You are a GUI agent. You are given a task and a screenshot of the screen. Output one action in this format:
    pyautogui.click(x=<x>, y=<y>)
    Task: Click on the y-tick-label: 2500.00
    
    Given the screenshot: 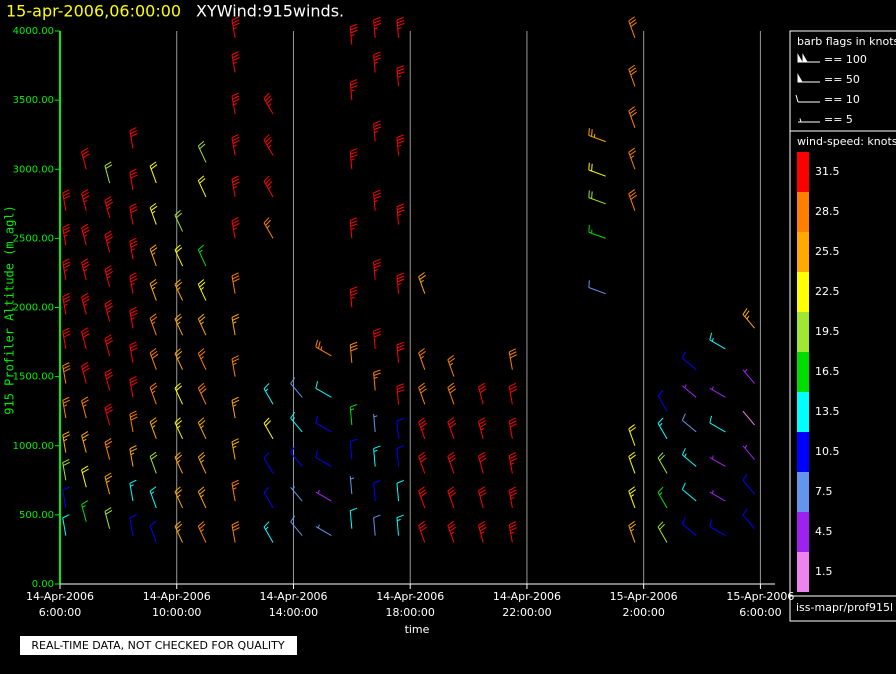 What is the action you would take?
    pyautogui.click(x=33, y=238)
    